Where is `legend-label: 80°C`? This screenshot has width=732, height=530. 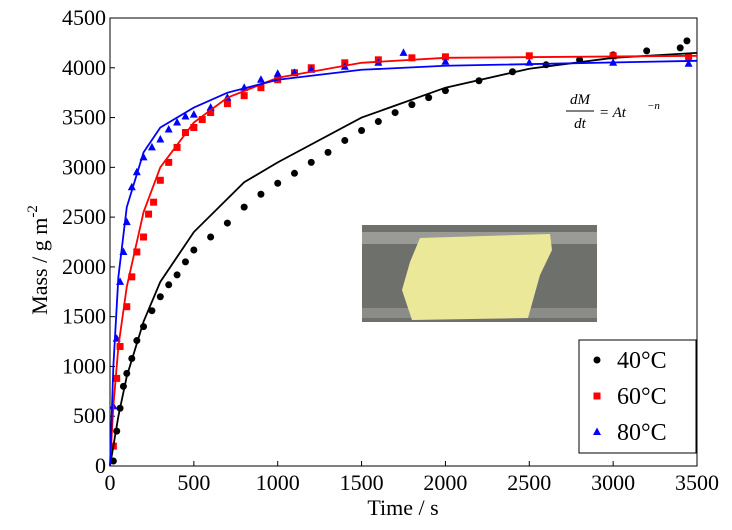 legend-label: 80°C is located at coordinates (642, 433).